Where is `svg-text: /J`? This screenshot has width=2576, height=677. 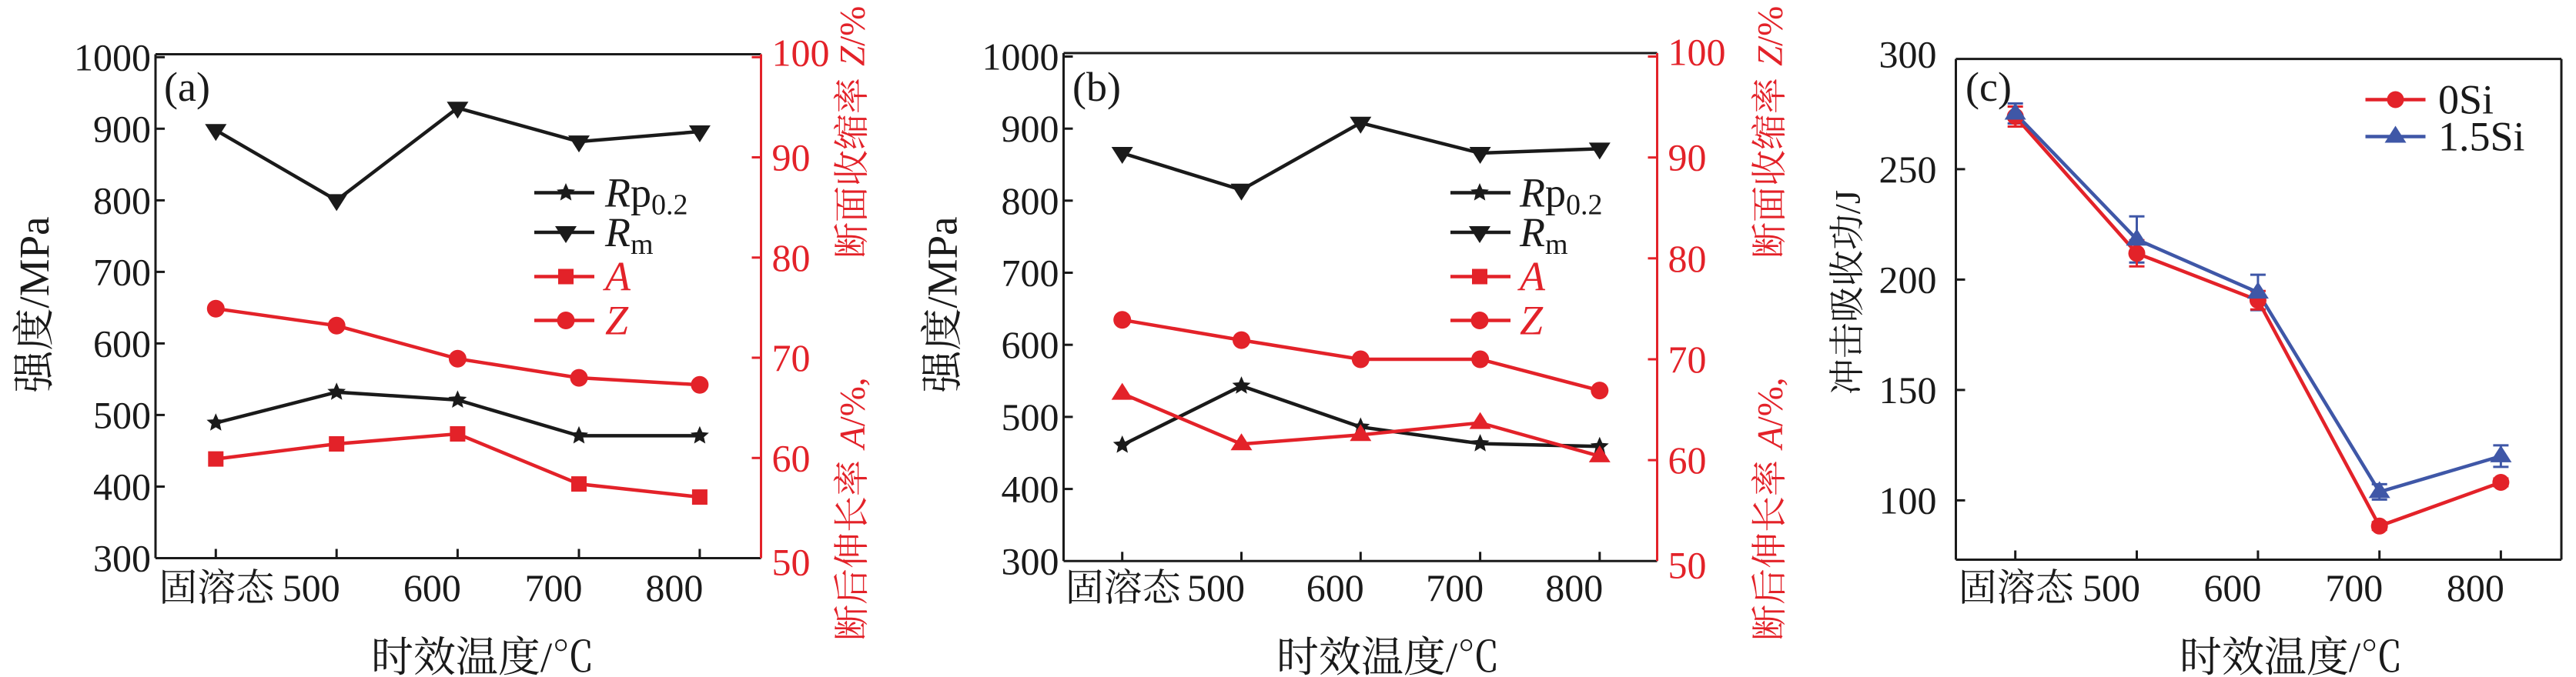 svg-text: /J is located at coordinates (1848, 202).